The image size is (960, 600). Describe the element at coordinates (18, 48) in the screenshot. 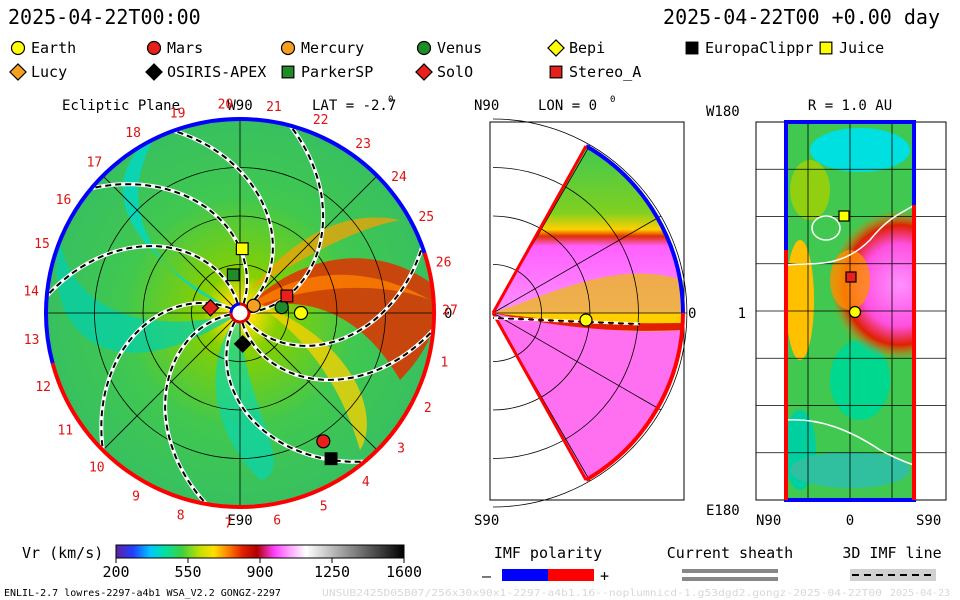

I see `legend-earth-marker` at that location.